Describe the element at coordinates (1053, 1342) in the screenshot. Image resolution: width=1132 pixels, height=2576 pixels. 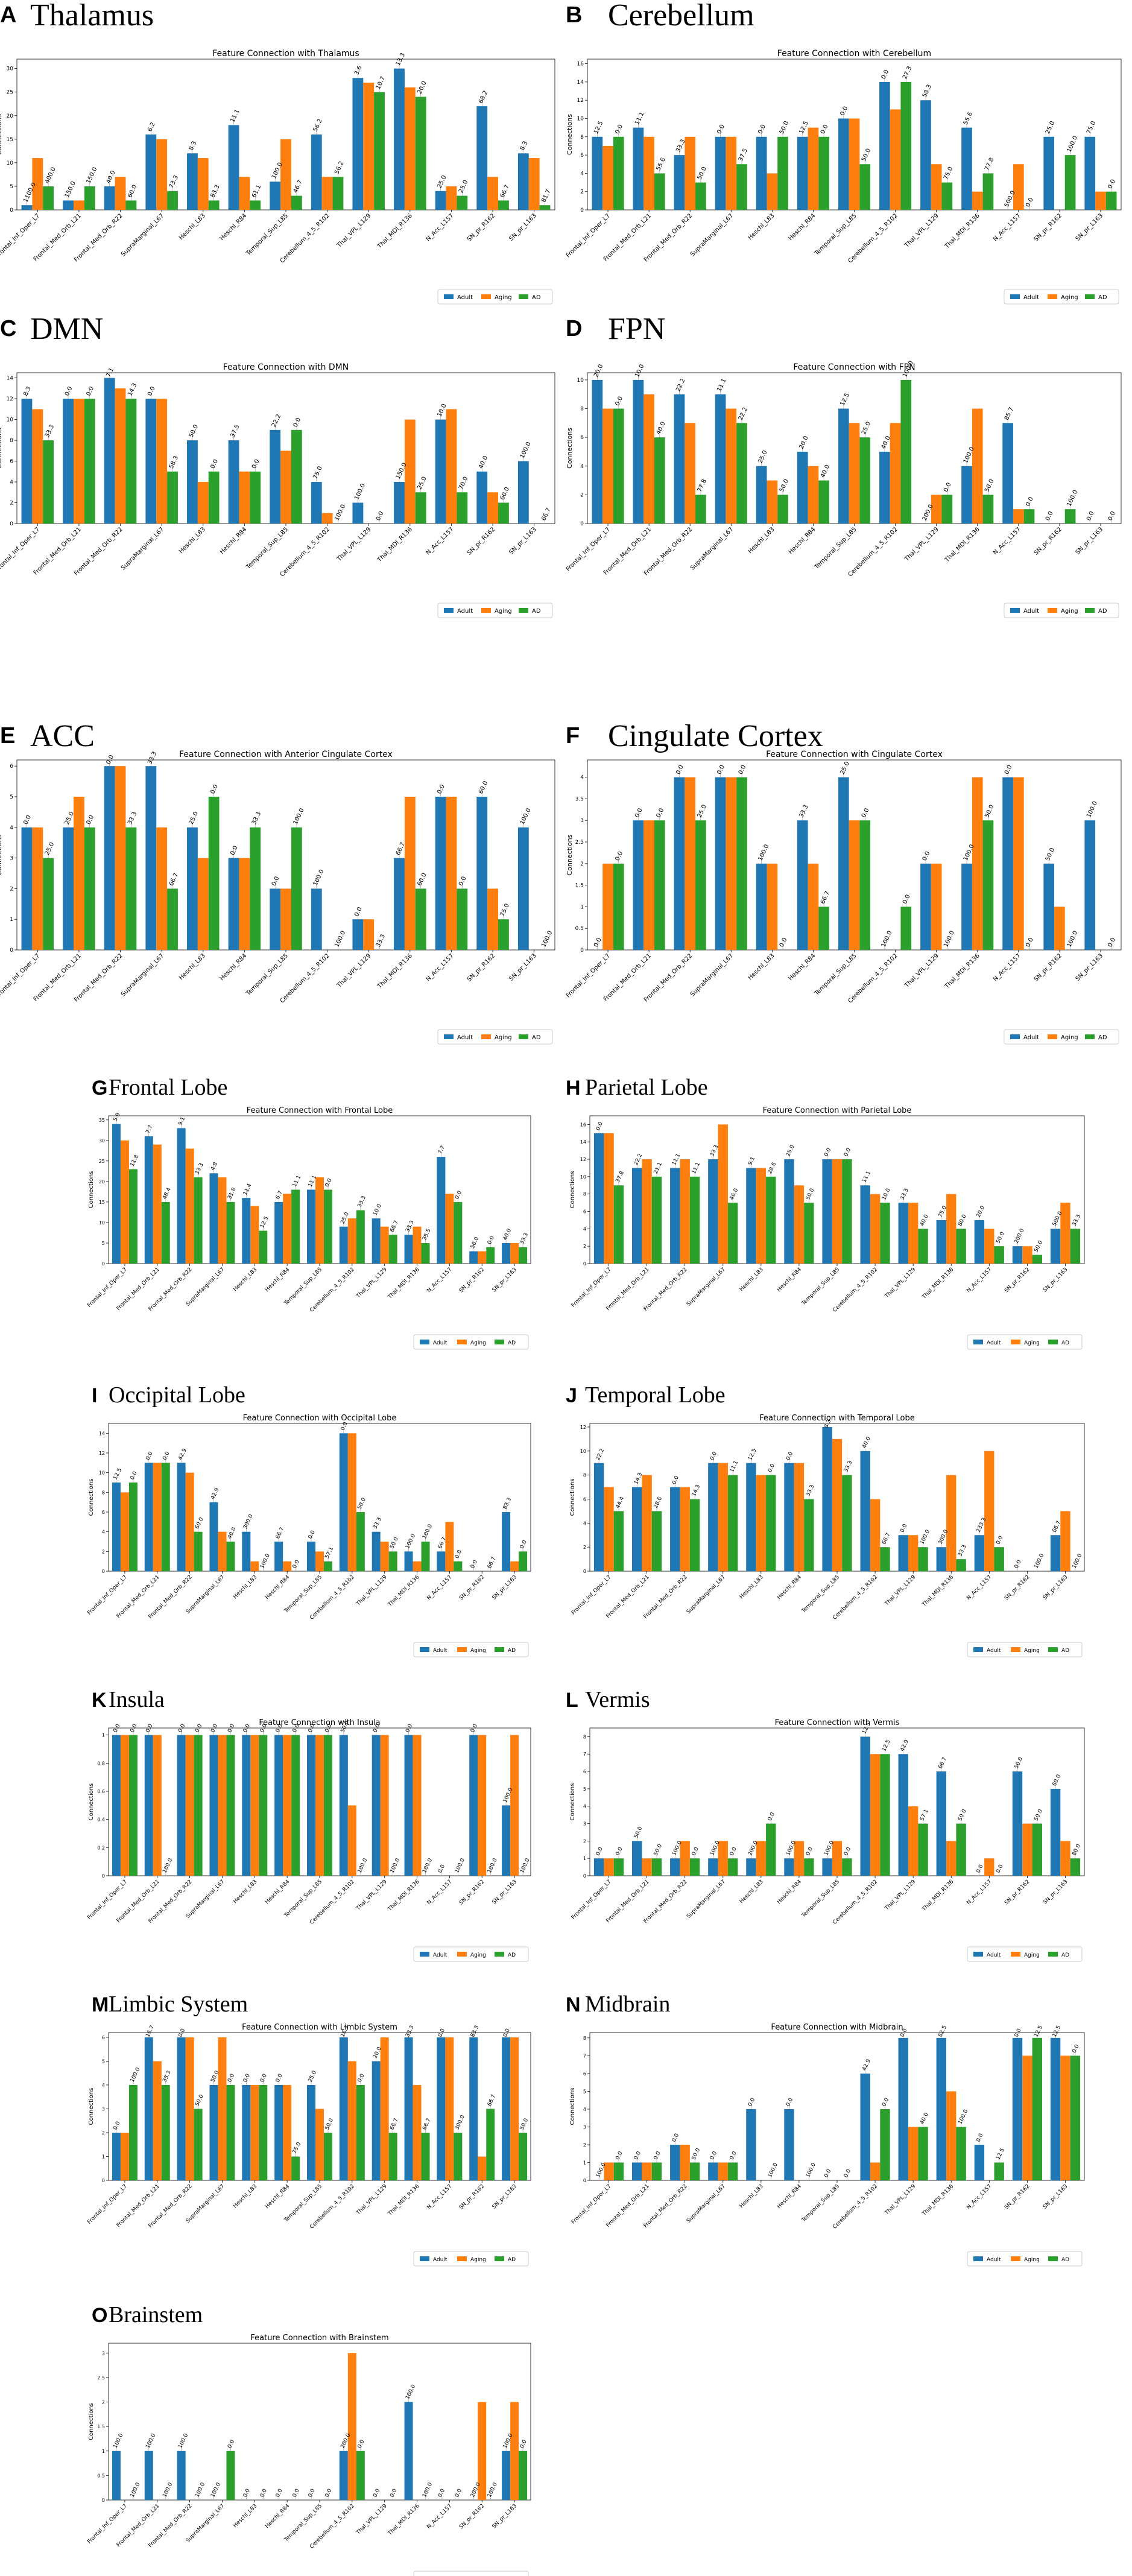
I see `legend-swatch-ad` at that location.